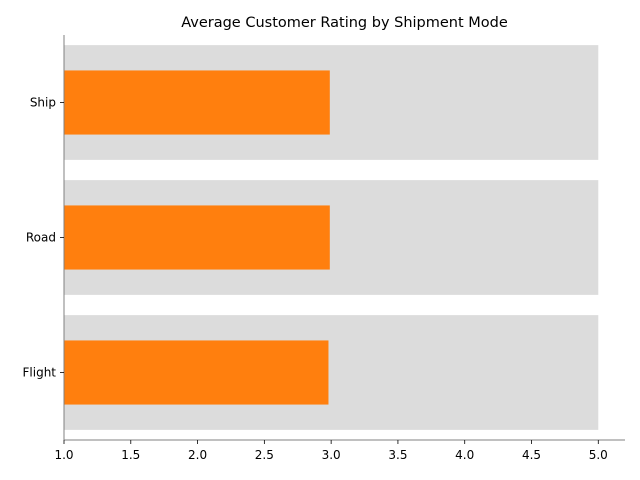 This screenshot has width=640, height=480. What do you see at coordinates (397, 455) in the screenshot?
I see `x-tick-label: 3.5` at bounding box center [397, 455].